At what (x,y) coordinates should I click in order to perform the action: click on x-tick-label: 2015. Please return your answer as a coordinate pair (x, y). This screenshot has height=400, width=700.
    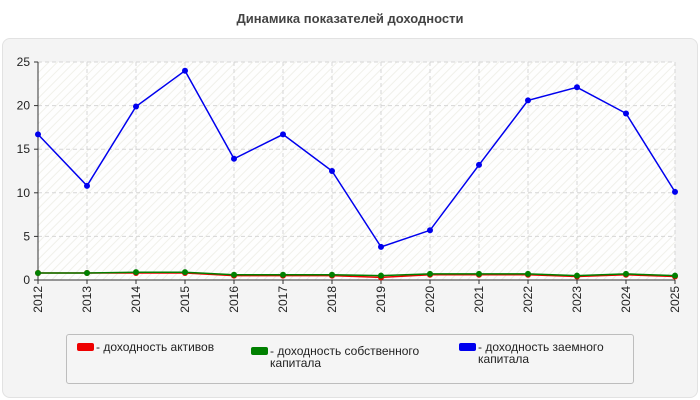
    Looking at the image, I should click on (185, 299).